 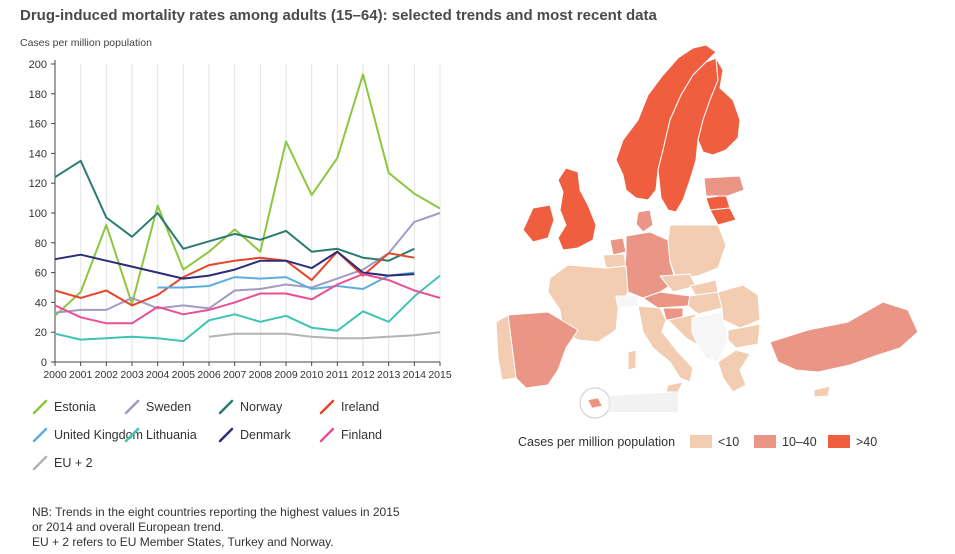 I want to click on map-country-estonia, so click(x=718, y=202).